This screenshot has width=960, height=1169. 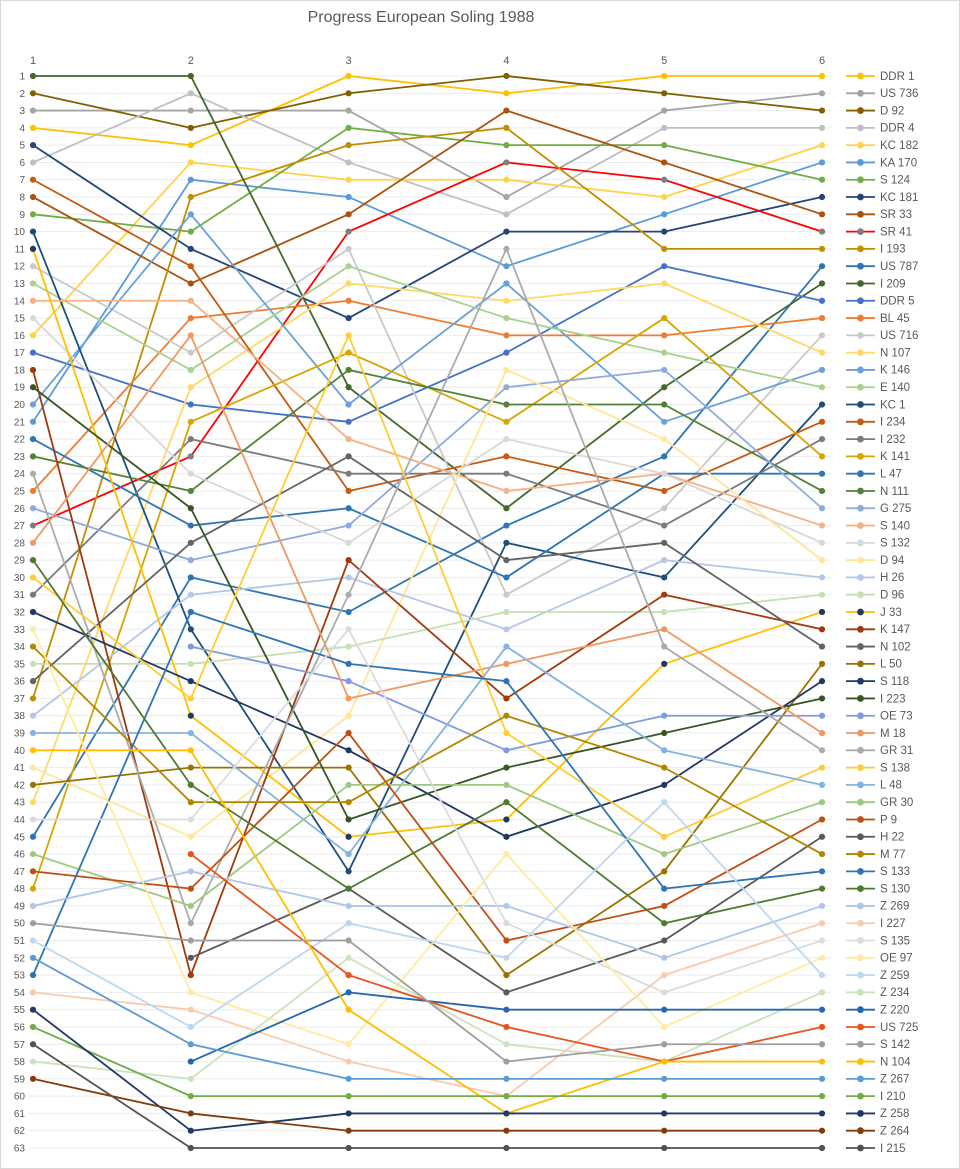 What do you see at coordinates (893, 423) in the screenshot?
I see `legend-label: I 234` at bounding box center [893, 423].